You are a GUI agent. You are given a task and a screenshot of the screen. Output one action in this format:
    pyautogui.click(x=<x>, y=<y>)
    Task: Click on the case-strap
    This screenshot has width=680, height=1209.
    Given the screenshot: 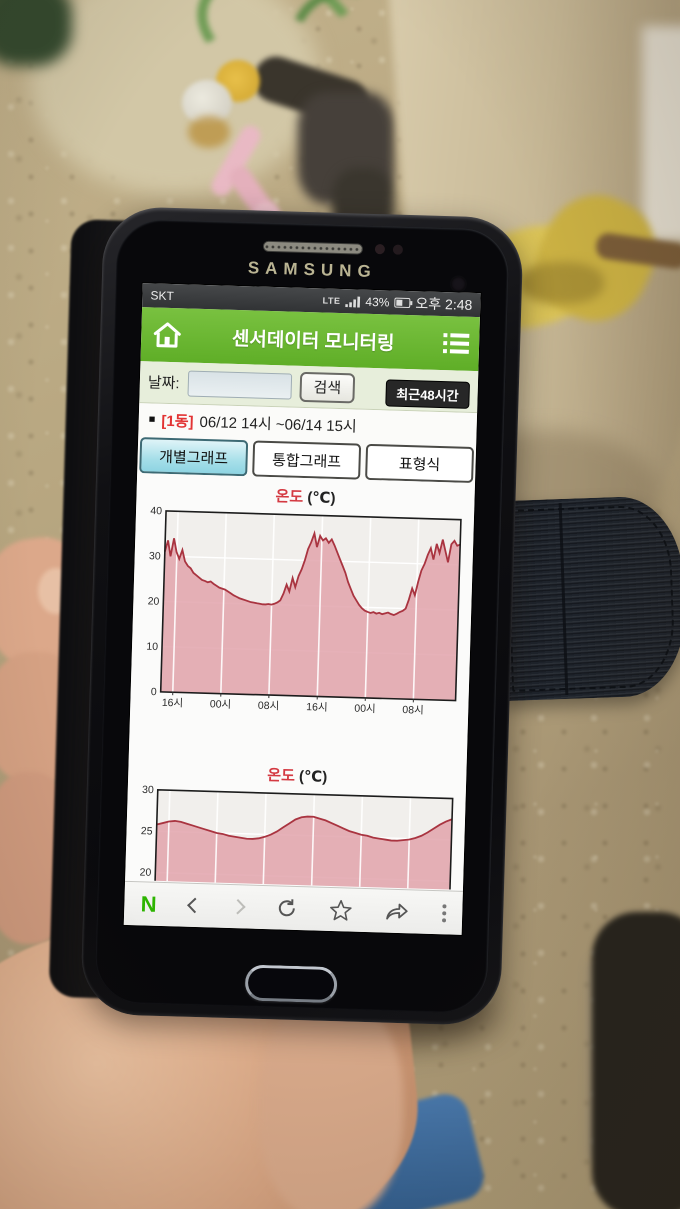 What is the action you would take?
    pyautogui.click(x=588, y=598)
    